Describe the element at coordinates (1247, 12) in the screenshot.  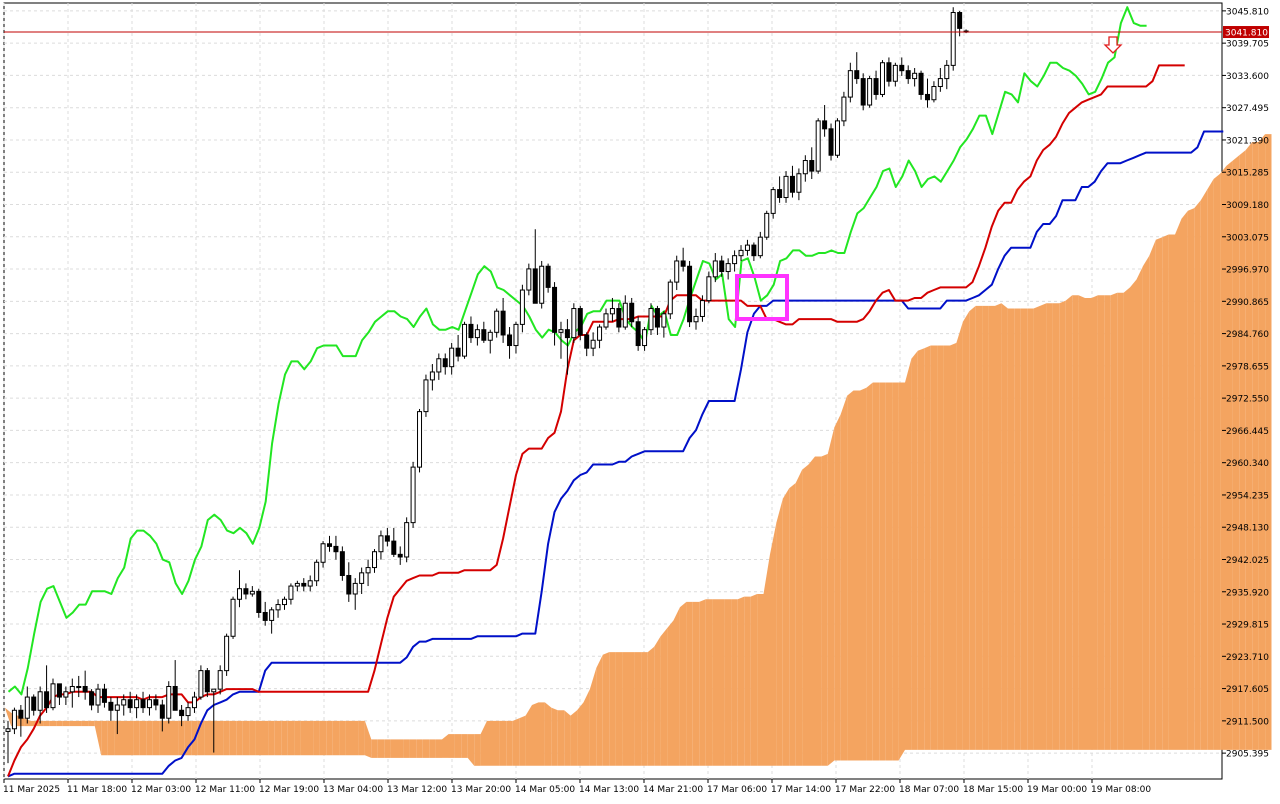
I see `y-tick-label: 3045.810` at that location.